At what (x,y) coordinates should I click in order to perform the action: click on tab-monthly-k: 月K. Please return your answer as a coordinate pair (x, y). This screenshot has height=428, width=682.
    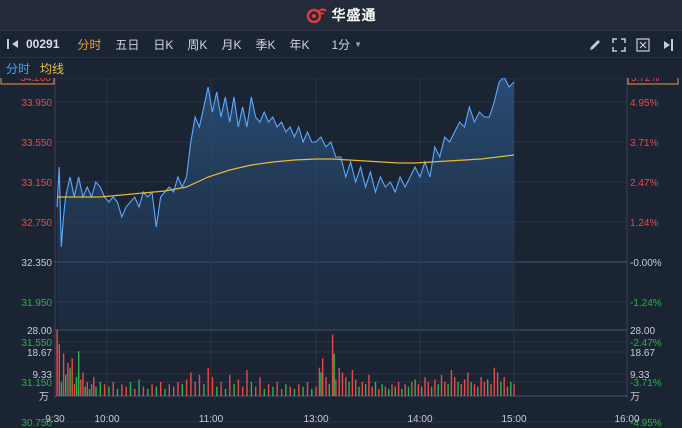
    Looking at the image, I should click on (231, 44).